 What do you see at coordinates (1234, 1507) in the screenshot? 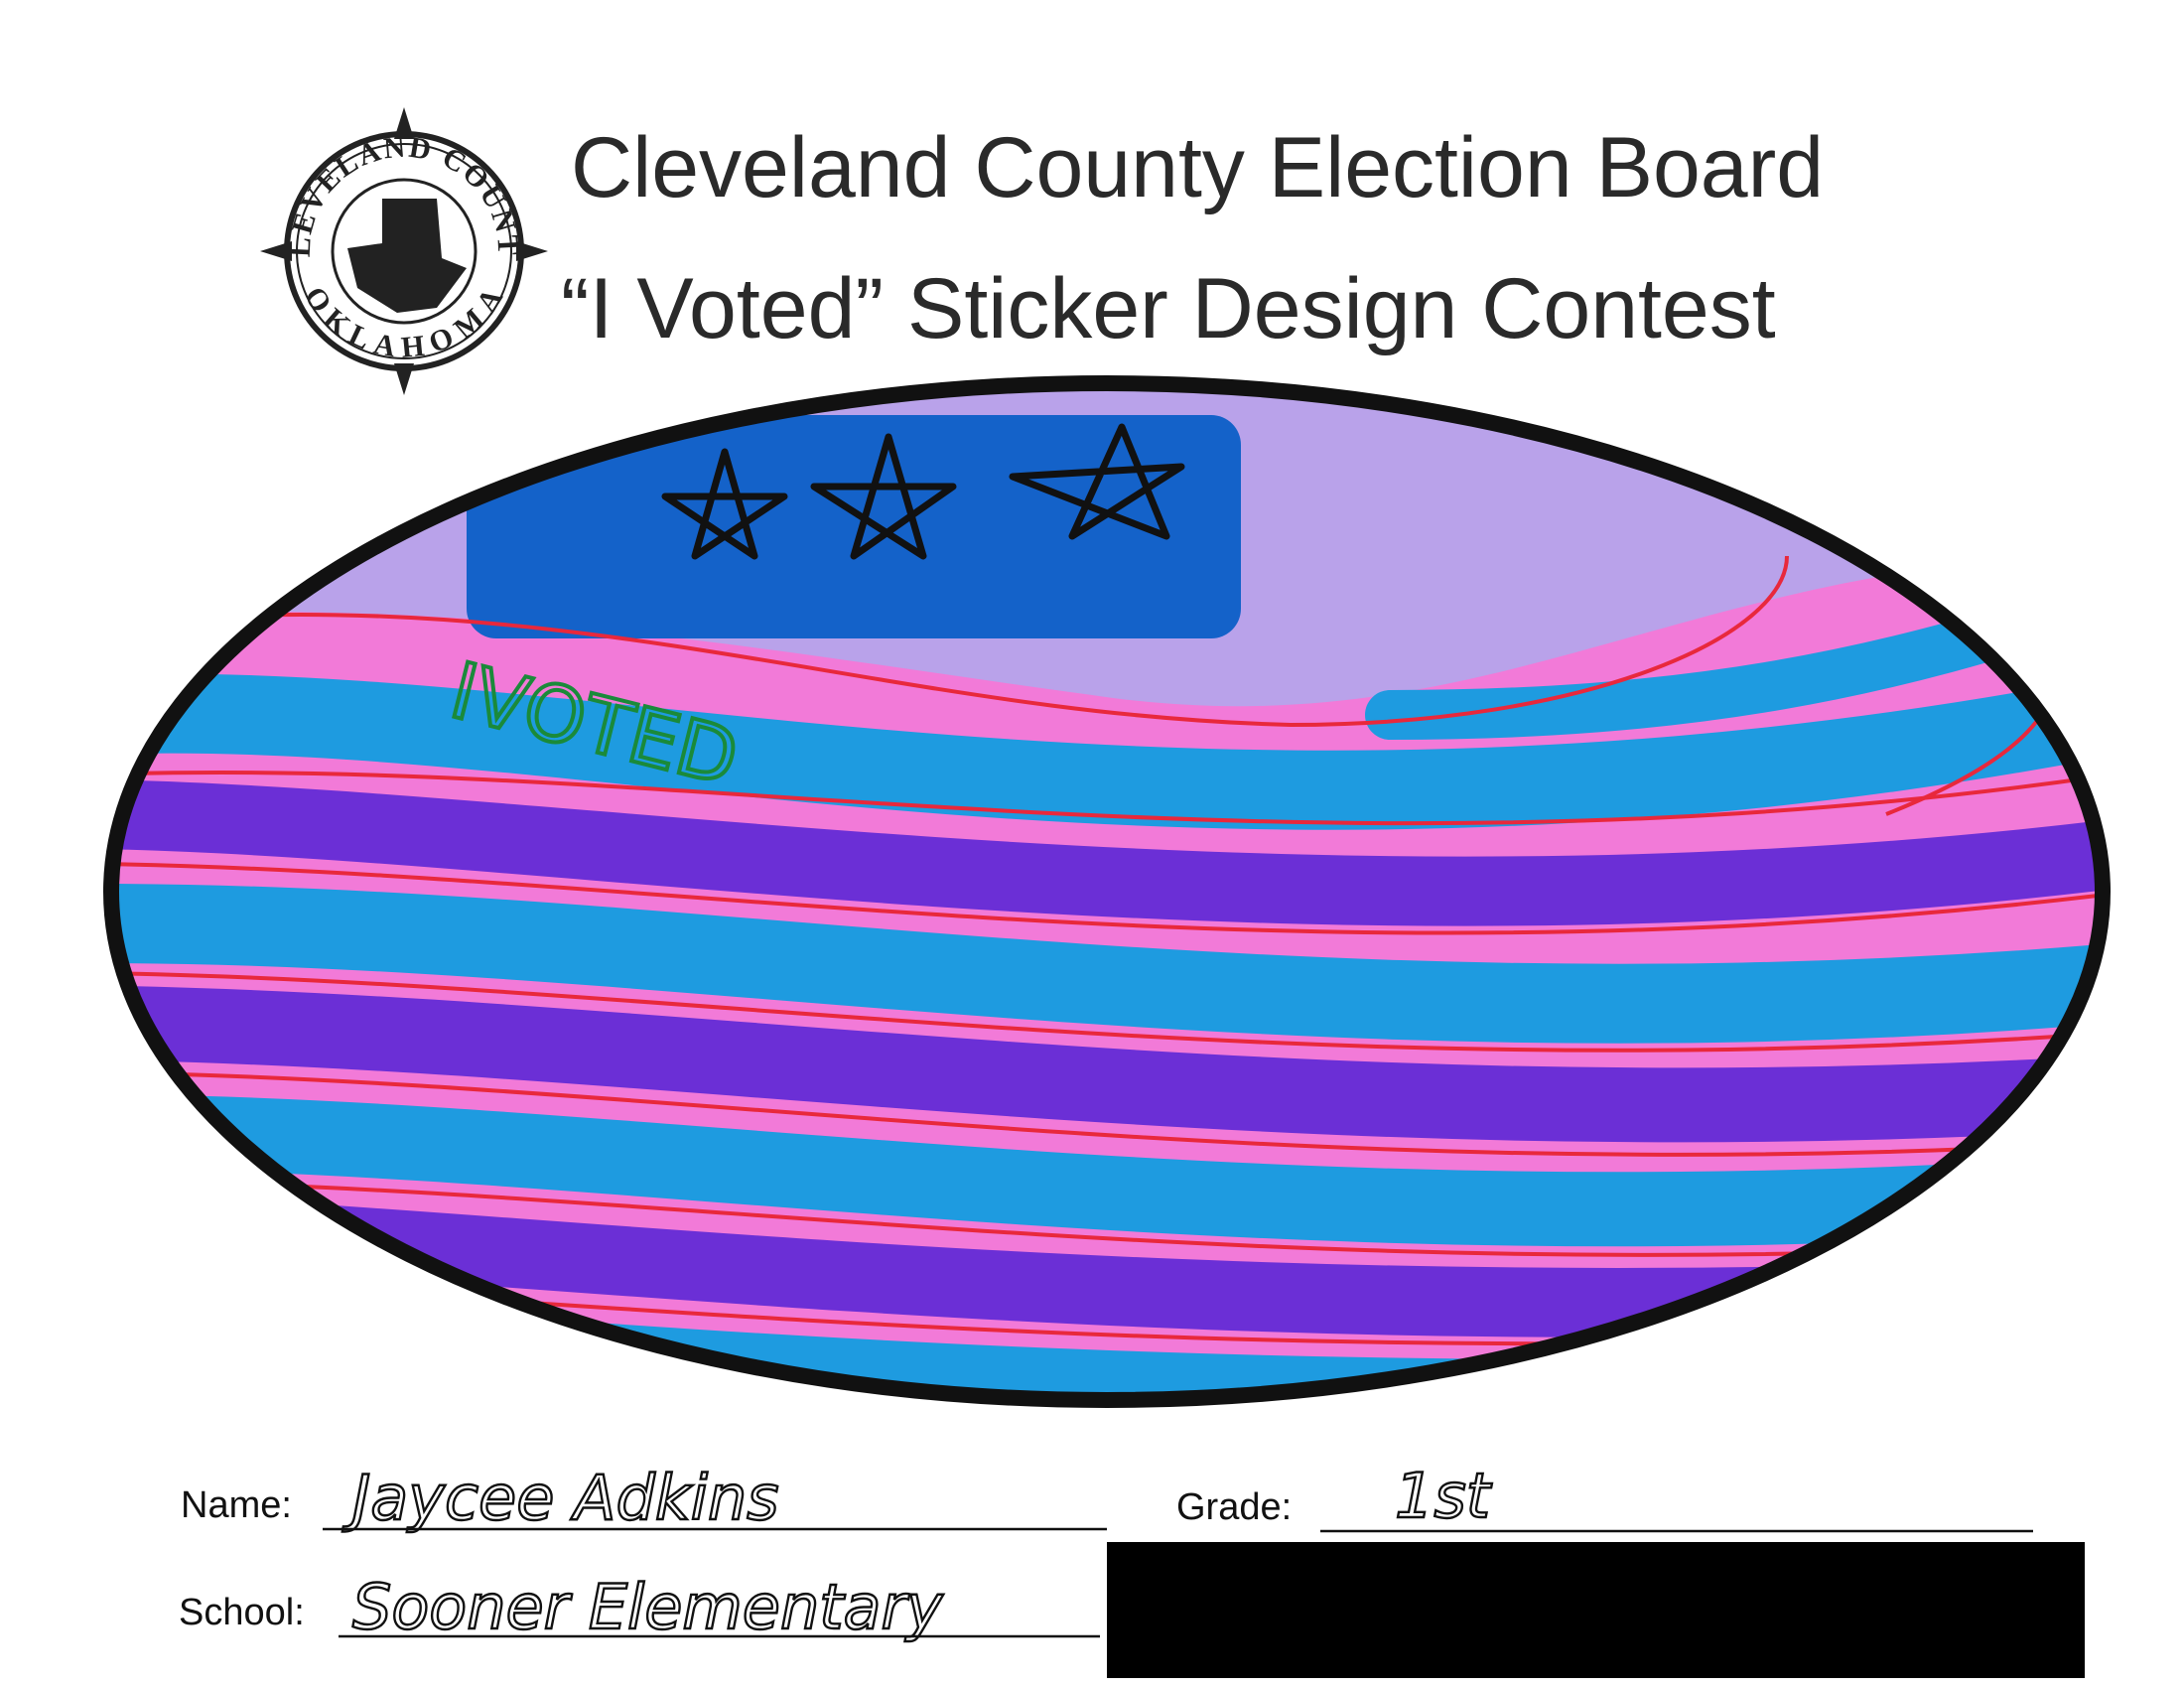
I see `grade-label: Grade:` at bounding box center [1234, 1507].